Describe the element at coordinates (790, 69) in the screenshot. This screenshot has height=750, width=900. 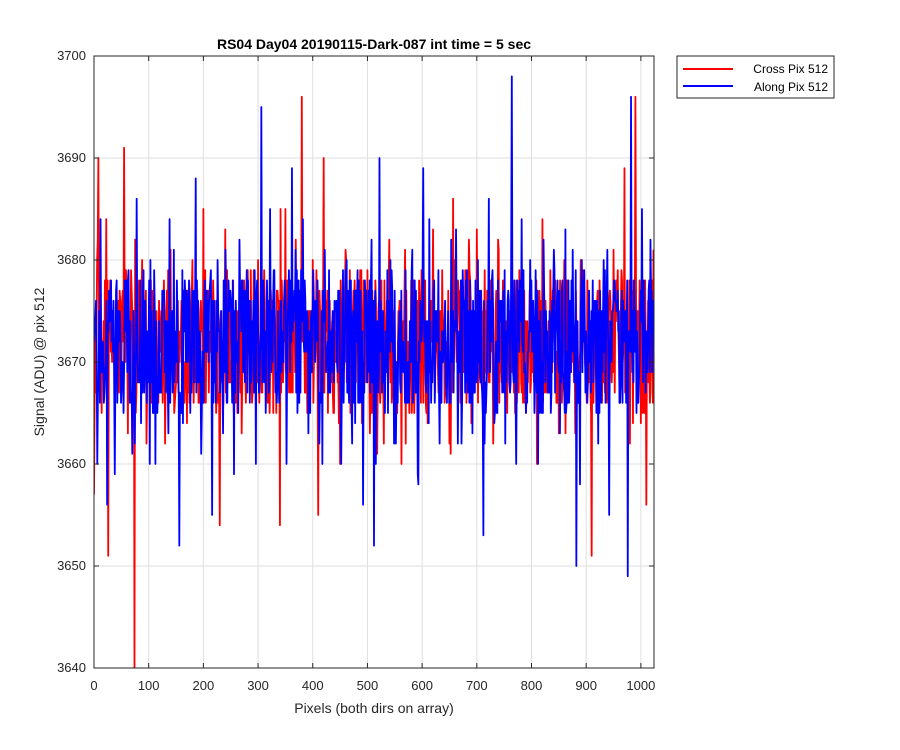
I see `legend-label-cross: Cross Pix 512` at that location.